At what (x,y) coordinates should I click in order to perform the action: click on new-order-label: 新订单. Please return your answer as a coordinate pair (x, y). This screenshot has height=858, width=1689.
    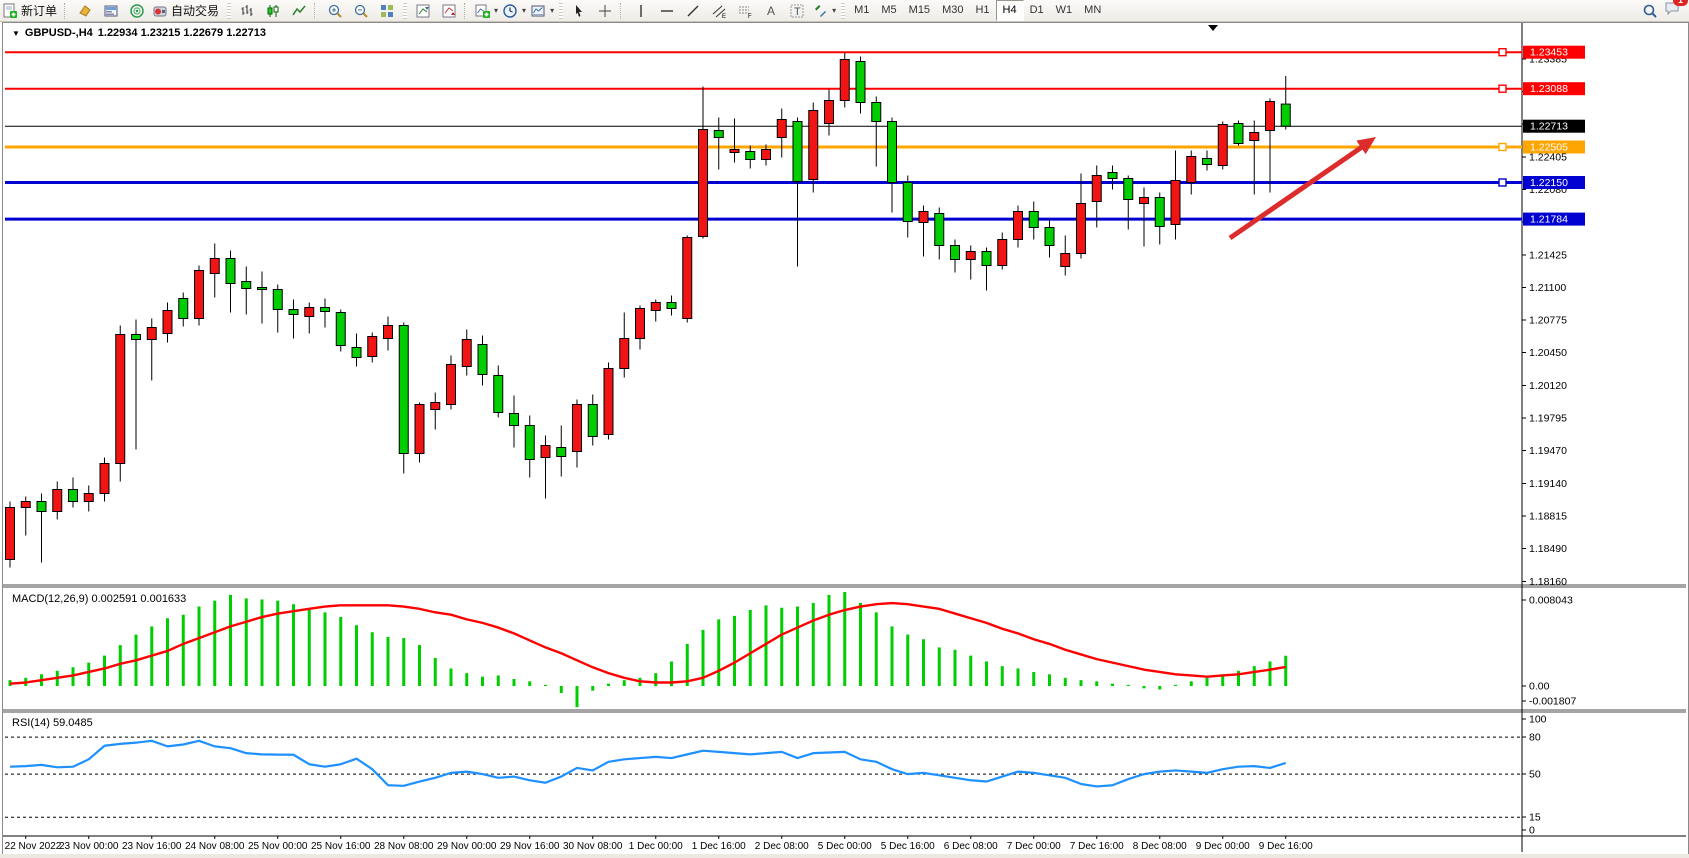
    Looking at the image, I should click on (39, 11).